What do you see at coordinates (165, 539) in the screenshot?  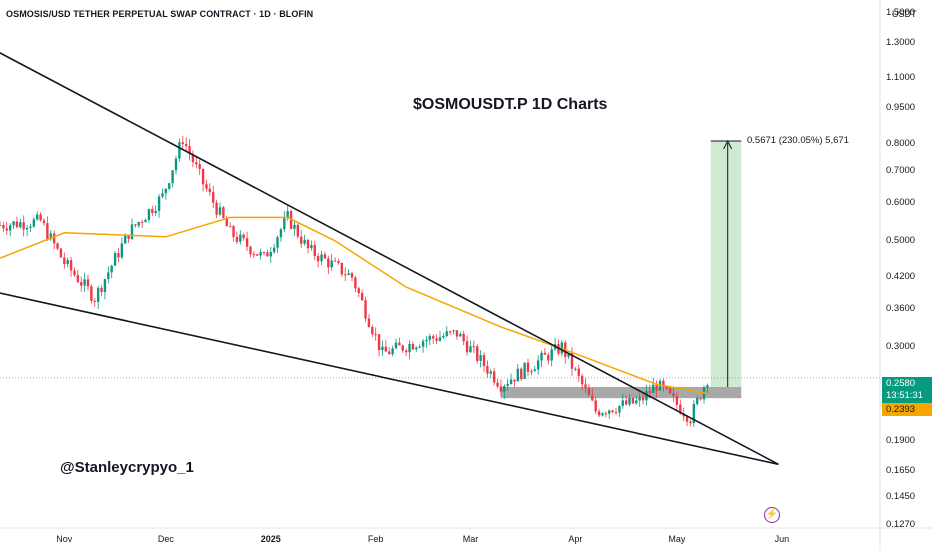 I see `time-tick-label: Dec` at bounding box center [165, 539].